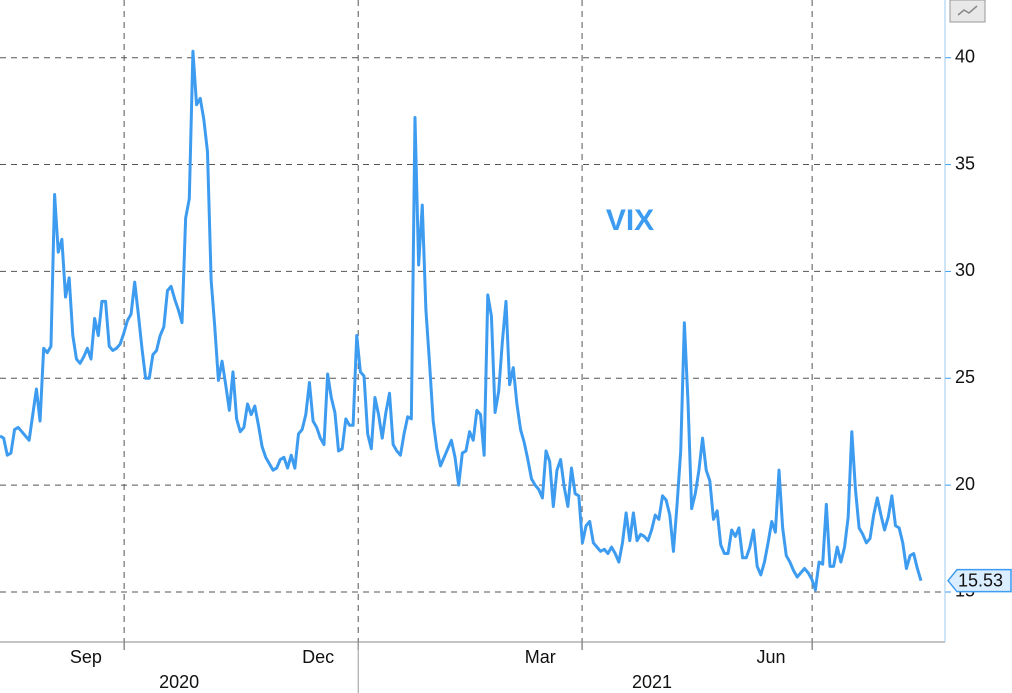 This screenshot has width=1012, height=693. What do you see at coordinates (86, 657) in the screenshot?
I see `x-tick-label: Sep` at bounding box center [86, 657].